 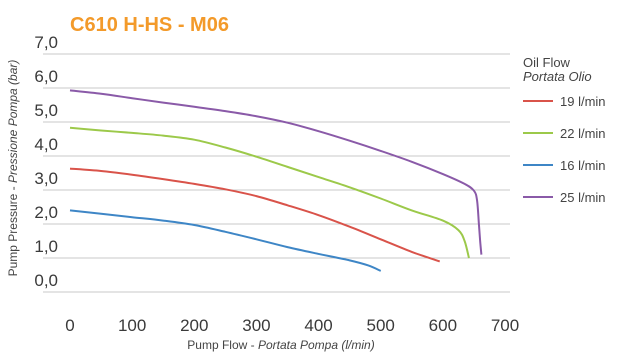 What do you see at coordinates (46, 178) in the screenshot?
I see `y-tick-label: 3,0` at bounding box center [46, 178].